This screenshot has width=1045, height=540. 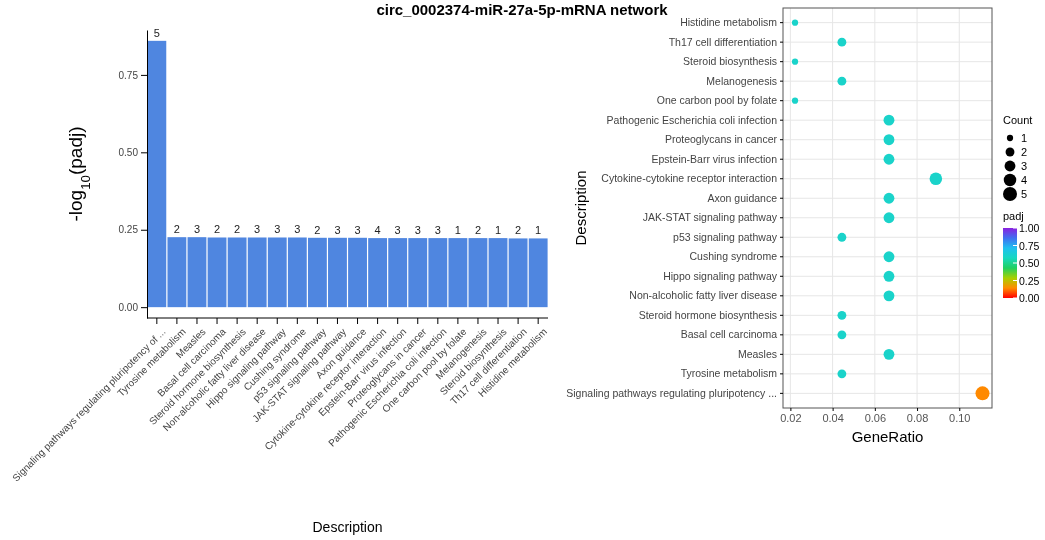 What do you see at coordinates (714, 158) in the screenshot?
I see `y-tick-label: Epstein-Barr virus infection` at bounding box center [714, 158].